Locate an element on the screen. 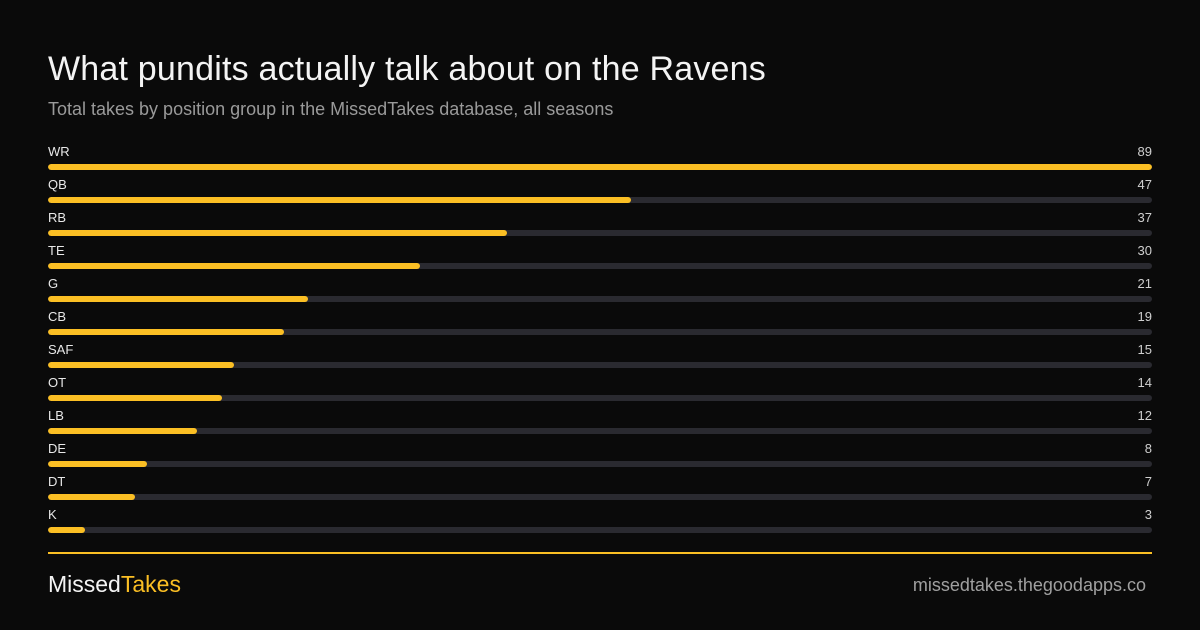  bar-label: DE is located at coordinates (57, 448).